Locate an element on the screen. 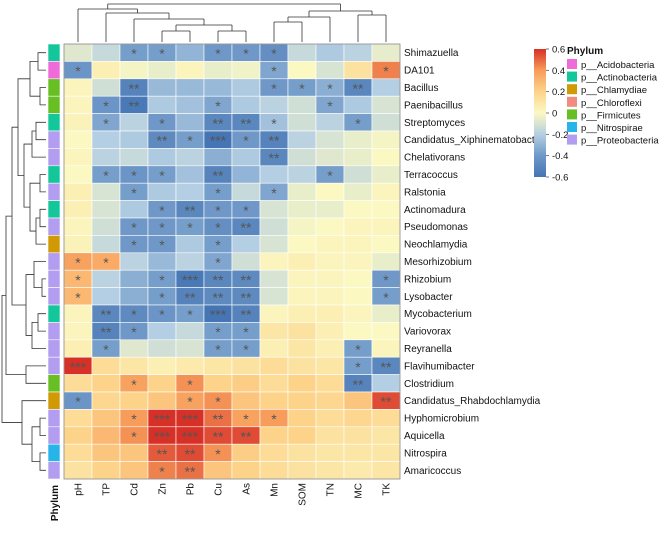 The width and height of the screenshot is (661, 535). row-label: Variovorax is located at coordinates (427, 332).